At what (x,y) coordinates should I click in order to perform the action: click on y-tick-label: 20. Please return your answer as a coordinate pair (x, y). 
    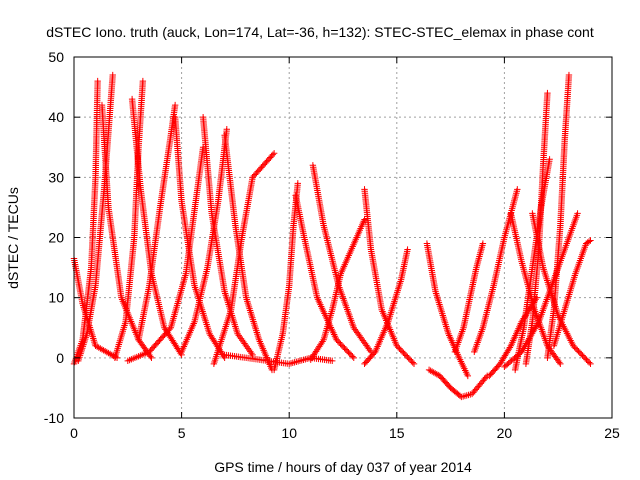
    Looking at the image, I should click on (56, 238).